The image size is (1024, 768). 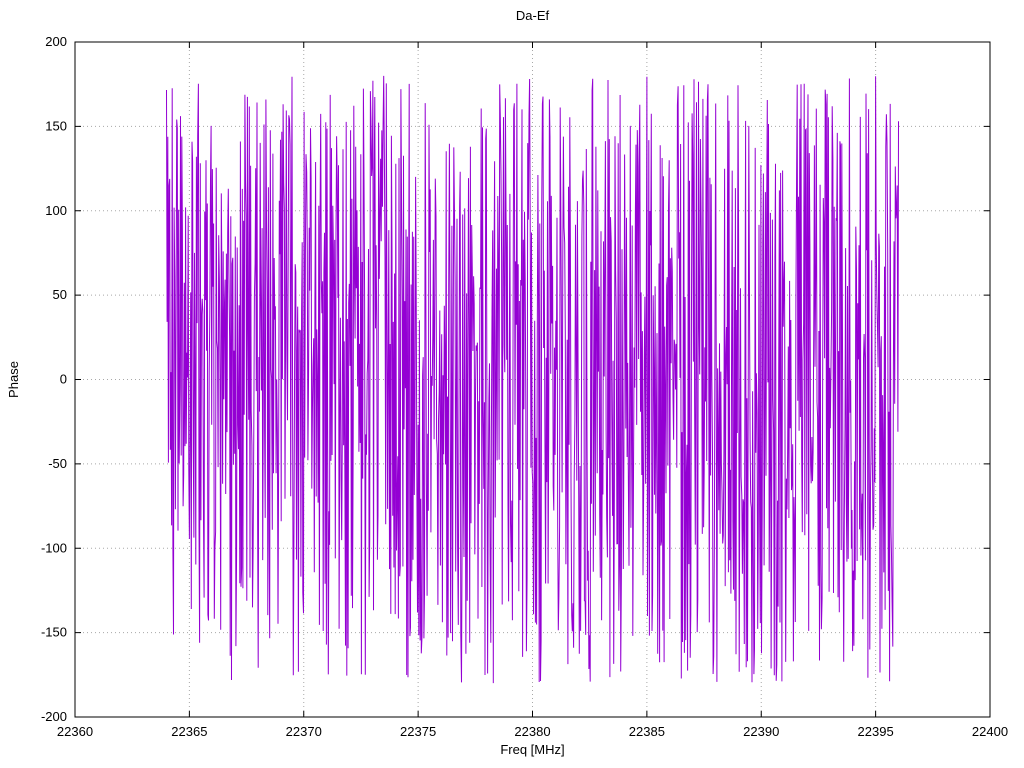 I want to click on x-tick-label: 22380, so click(x=532, y=731).